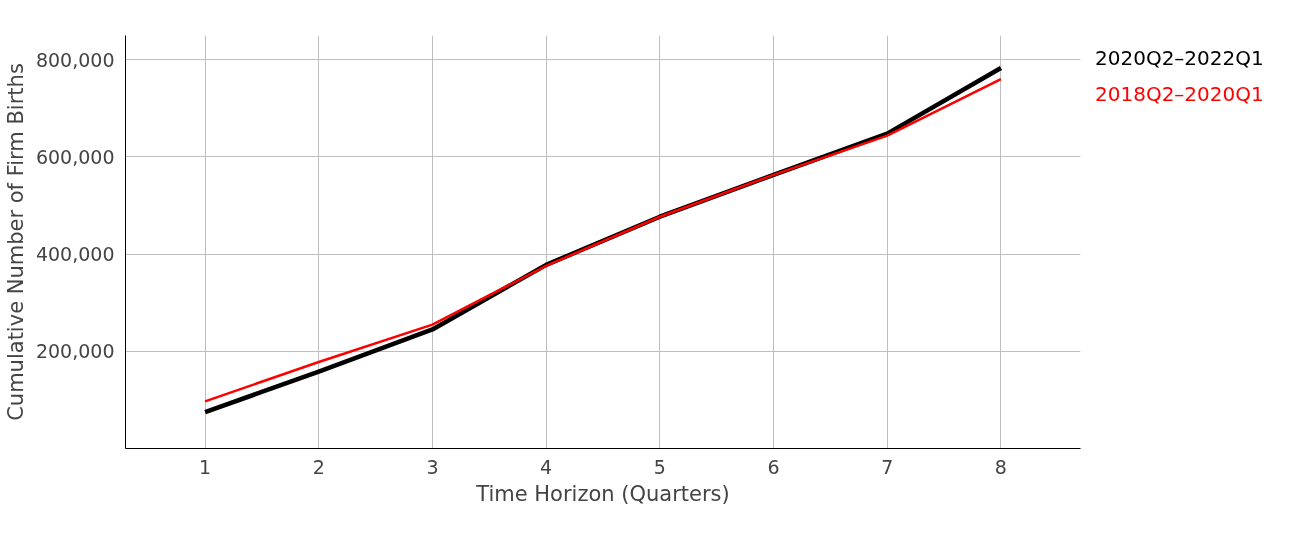 The height and width of the screenshot is (538, 1300). What do you see at coordinates (75, 254) in the screenshot?
I see `y-tick-label: 400,000` at bounding box center [75, 254].